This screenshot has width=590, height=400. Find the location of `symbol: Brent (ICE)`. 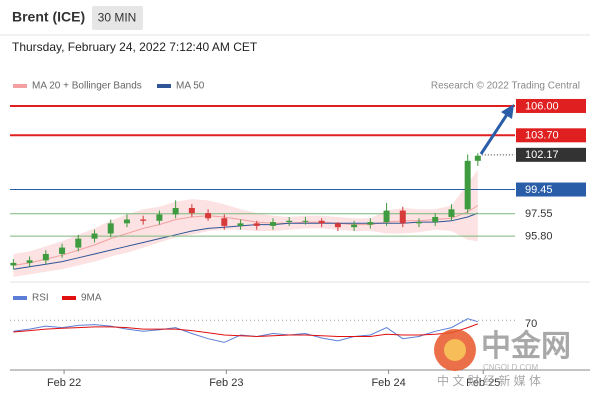

symbol: Brent (ICE) is located at coordinates (48, 17).